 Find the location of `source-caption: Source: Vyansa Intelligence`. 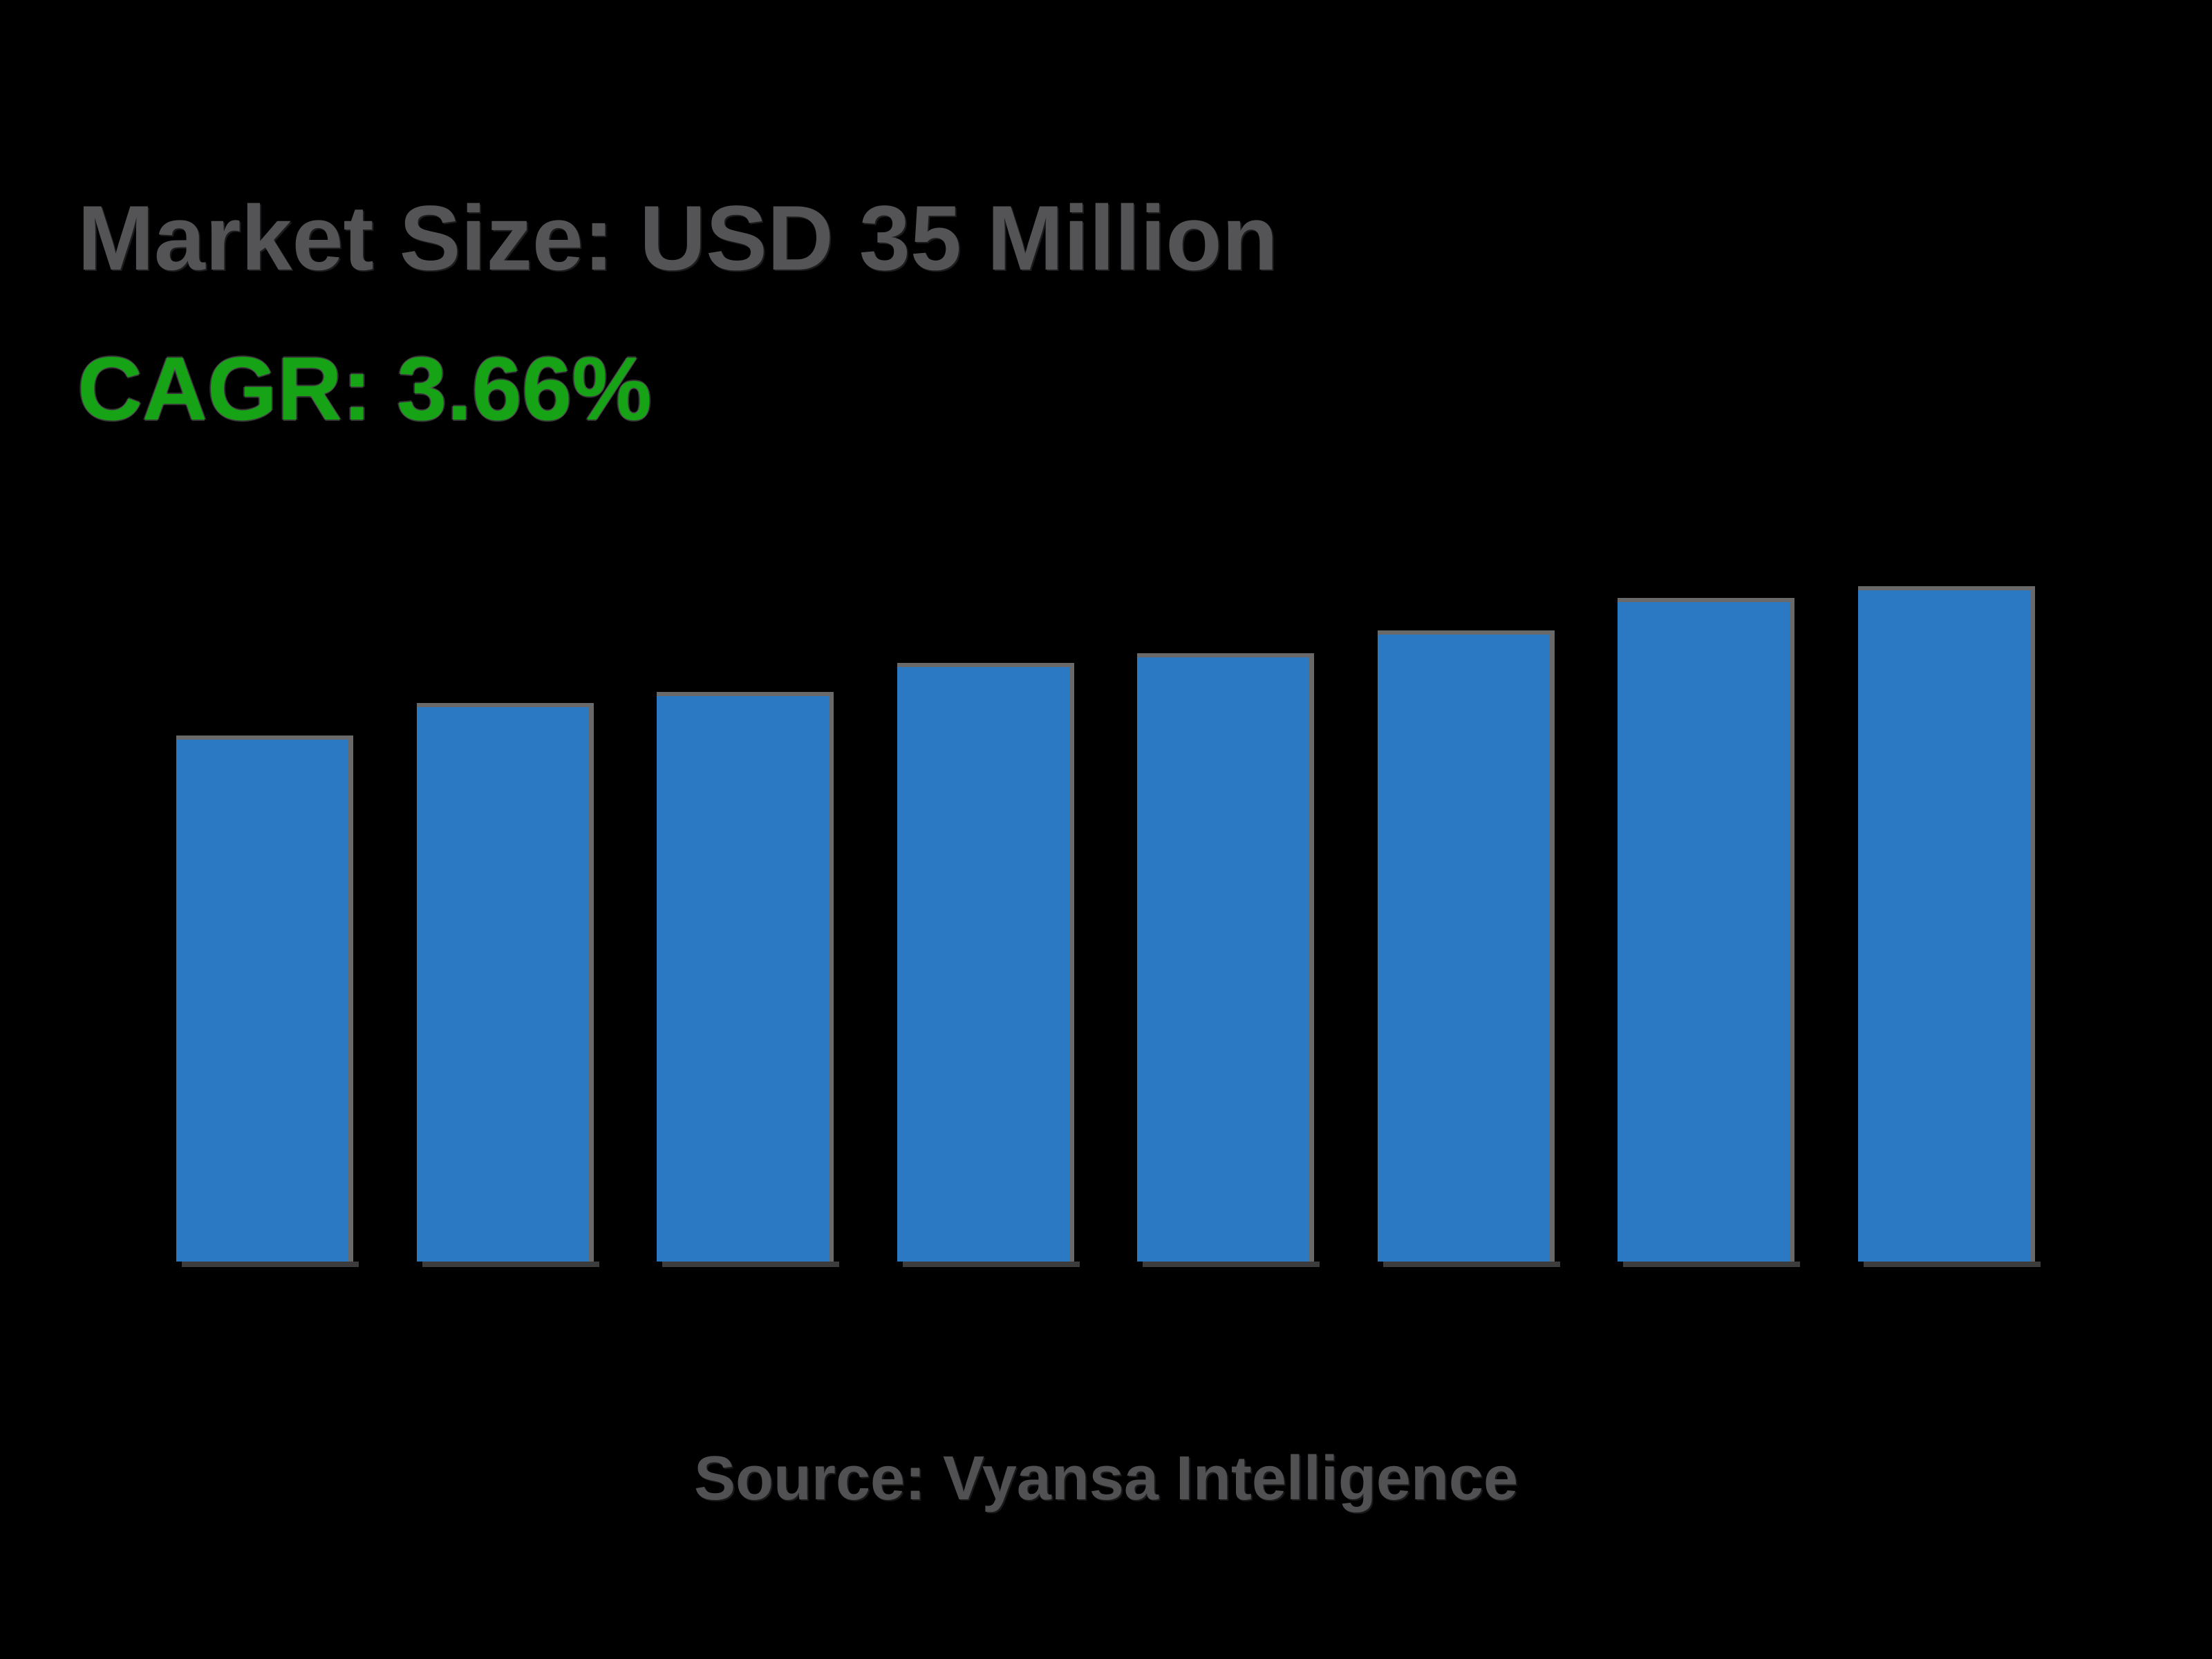

source-caption: Source: Vyansa Intelligence is located at coordinates (1106, 1479).